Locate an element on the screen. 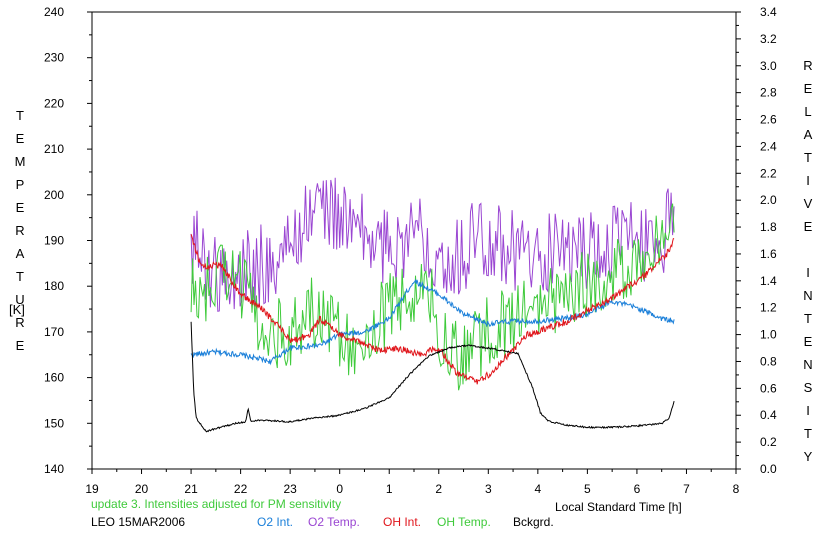 This screenshot has height=535, width=828. right-tick-label: 2.2 is located at coordinates (768, 173).